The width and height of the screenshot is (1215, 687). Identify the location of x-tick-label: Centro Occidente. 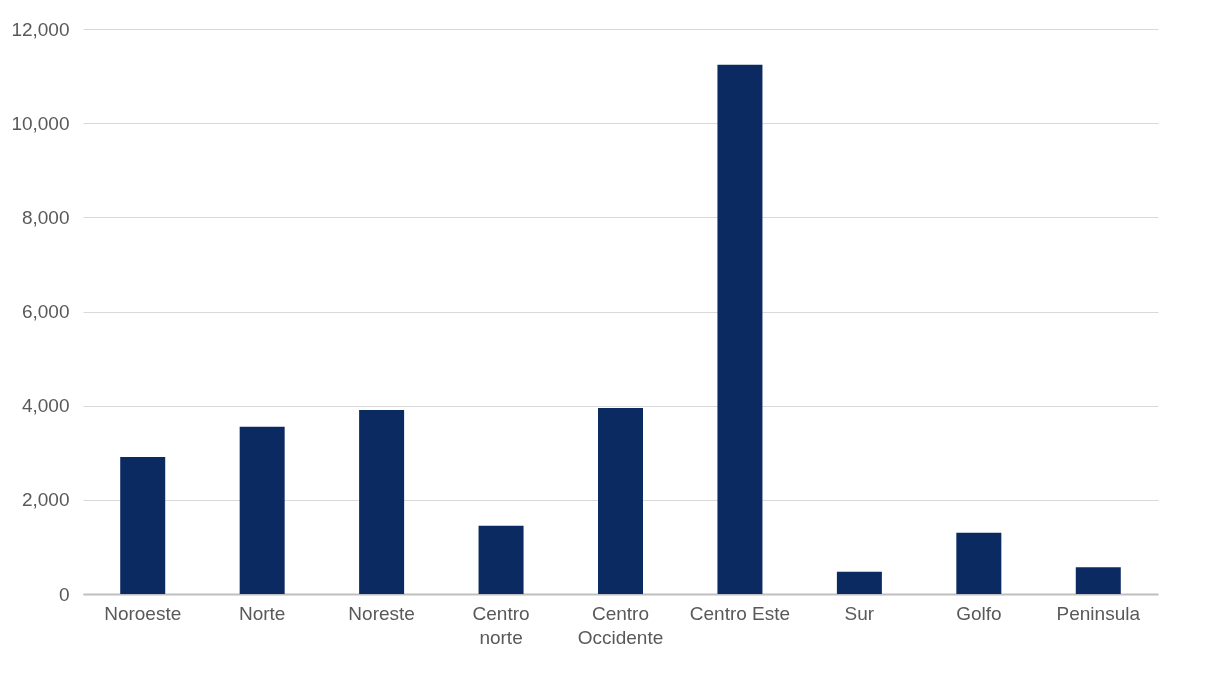
(620, 625).